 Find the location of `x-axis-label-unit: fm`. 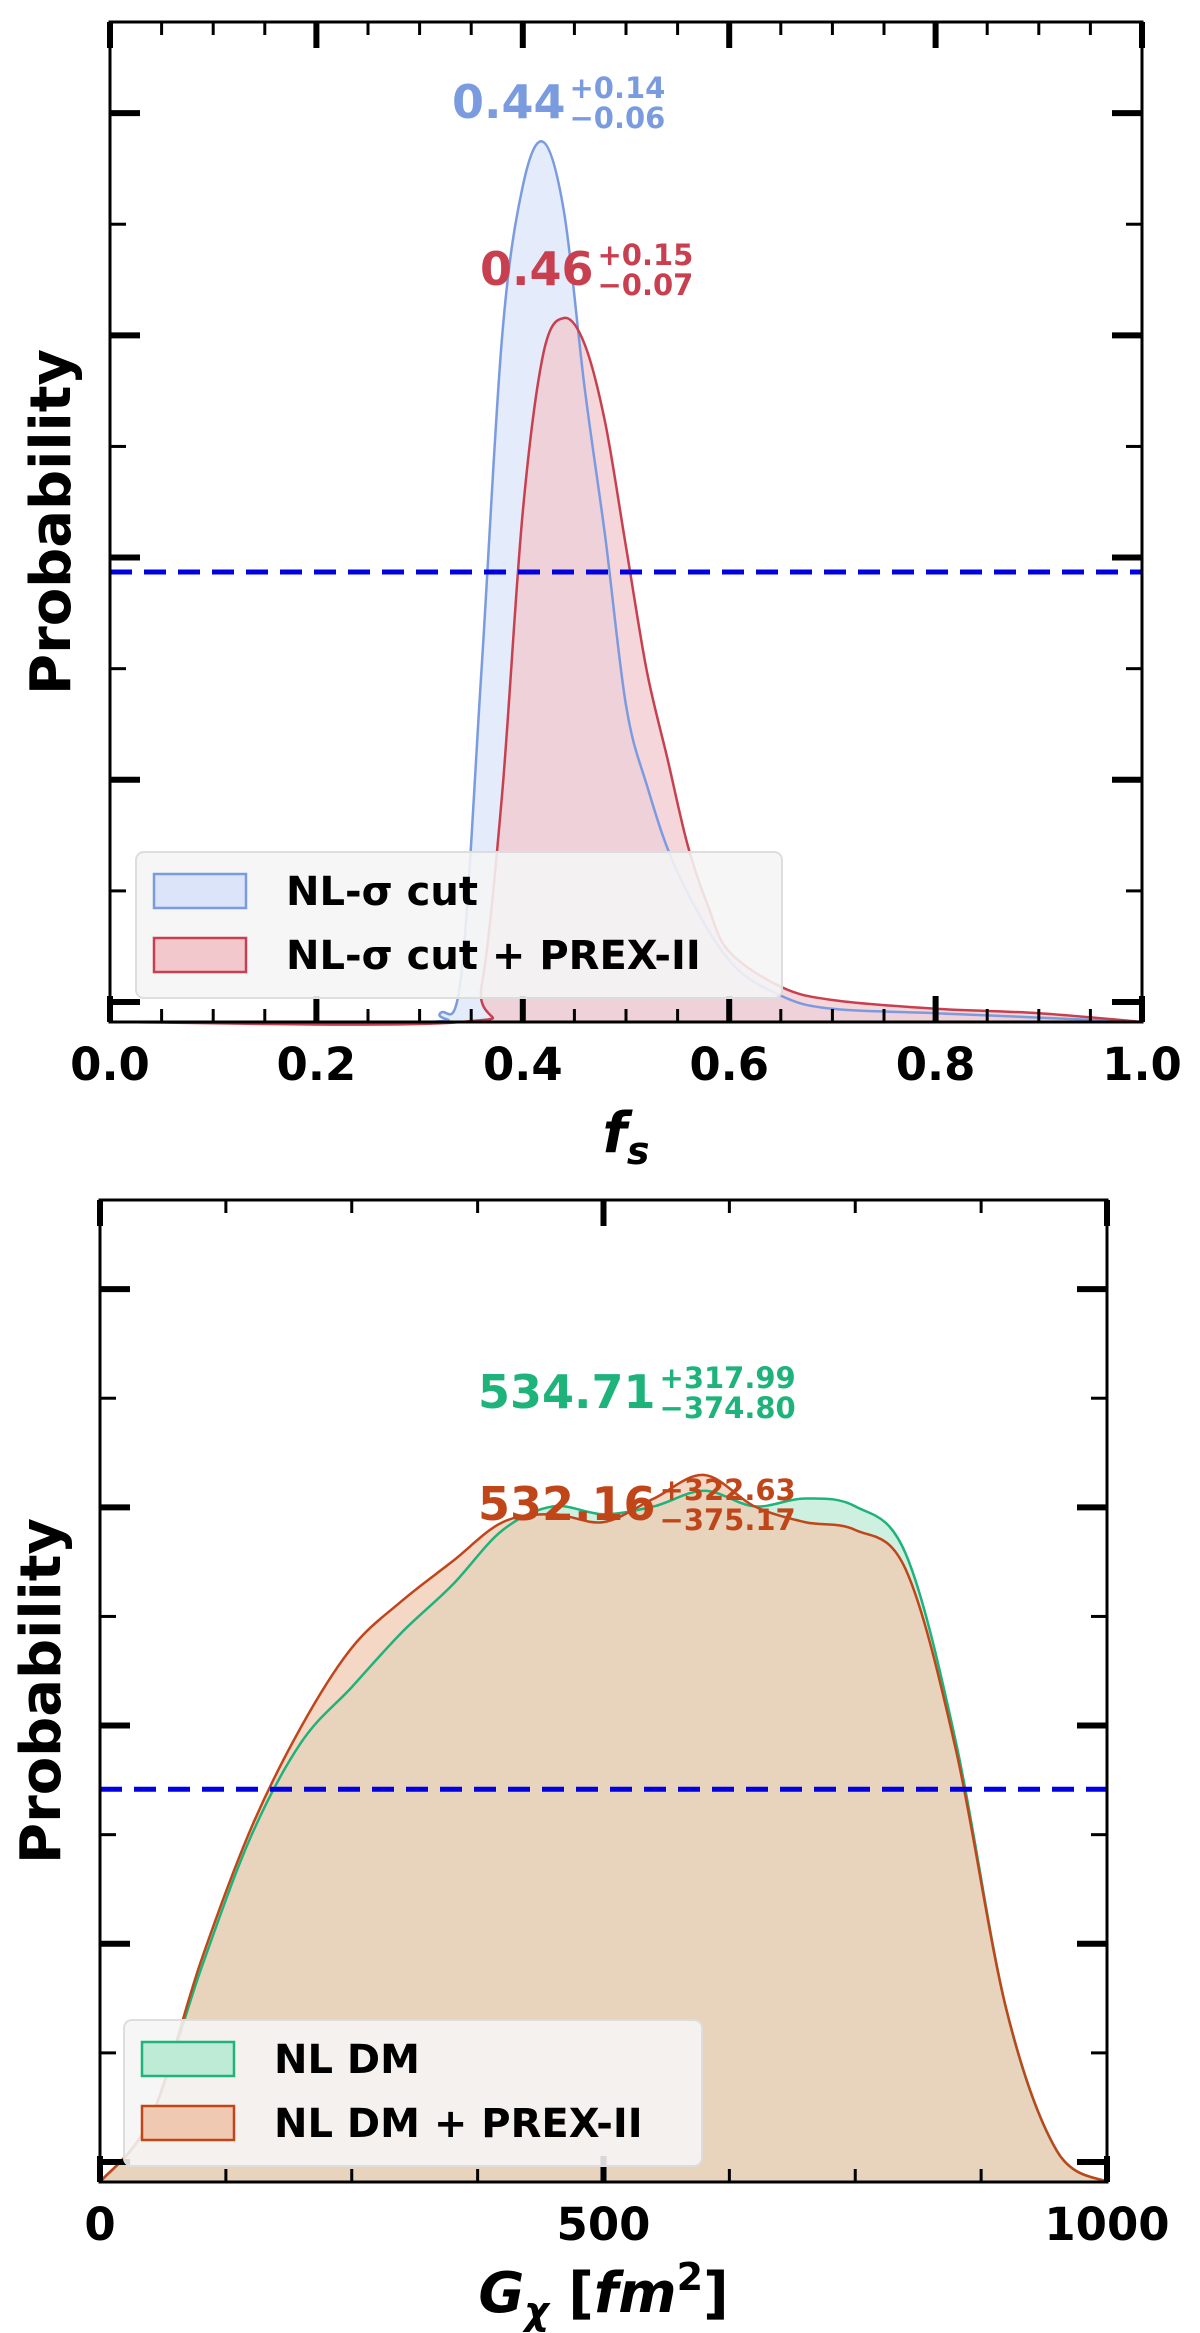

x-axis-label-unit: fm is located at coordinates (635, 2293).